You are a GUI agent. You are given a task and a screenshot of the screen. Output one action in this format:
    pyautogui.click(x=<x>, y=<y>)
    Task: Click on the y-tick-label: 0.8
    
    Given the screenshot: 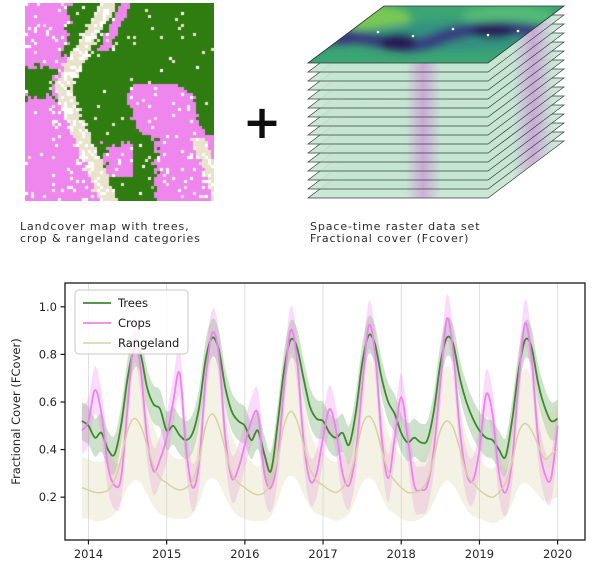 What is the action you would take?
    pyautogui.click(x=48, y=354)
    